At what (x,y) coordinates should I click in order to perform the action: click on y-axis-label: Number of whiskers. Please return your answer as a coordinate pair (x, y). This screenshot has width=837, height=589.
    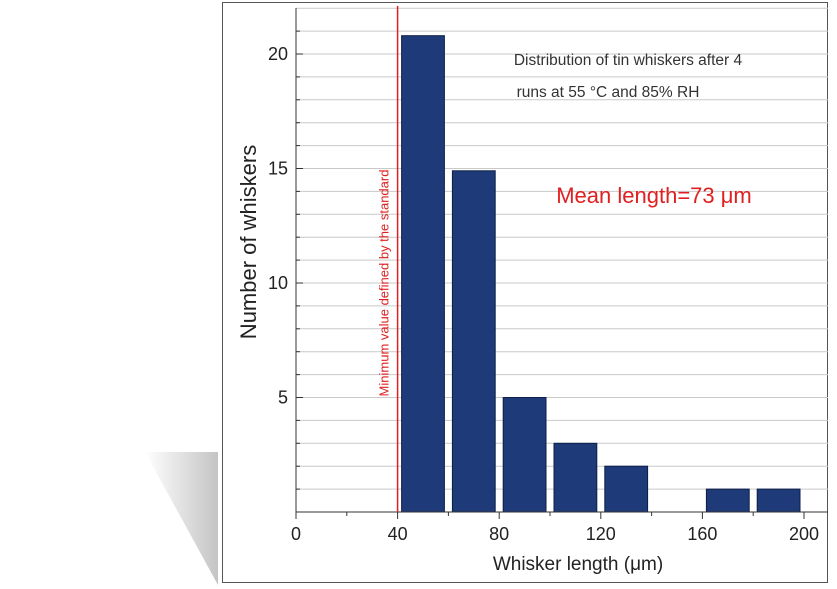
    Looking at the image, I should click on (248, 242).